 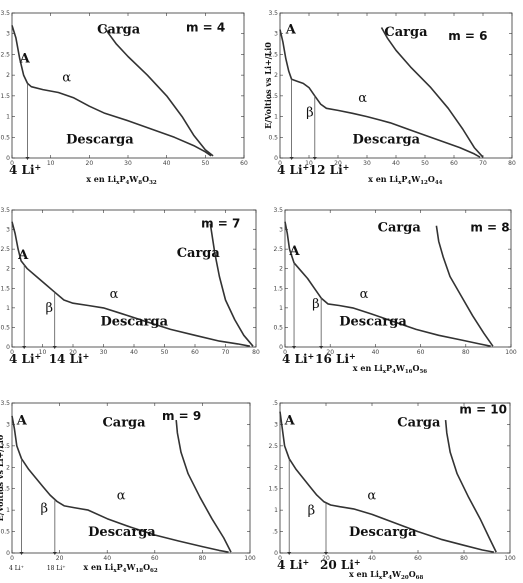 What do you see at coordinates (405, 578) in the screenshot?
I see `x-axis-label-sub: 20` at bounding box center [405, 578].